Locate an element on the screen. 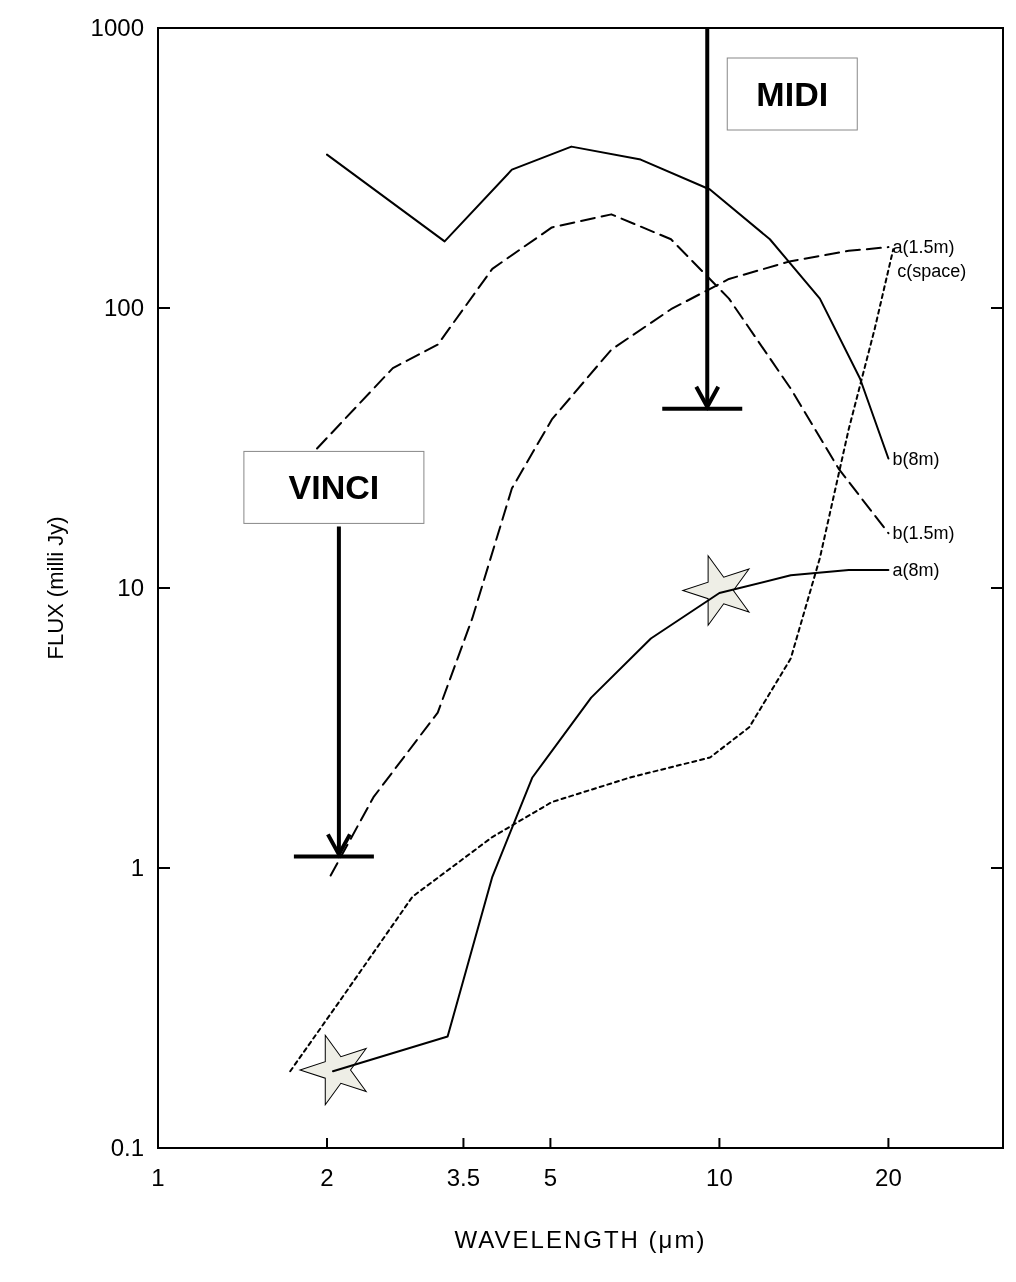 The height and width of the screenshot is (1282, 1016). series-label: b(8m) is located at coordinates (916, 458).